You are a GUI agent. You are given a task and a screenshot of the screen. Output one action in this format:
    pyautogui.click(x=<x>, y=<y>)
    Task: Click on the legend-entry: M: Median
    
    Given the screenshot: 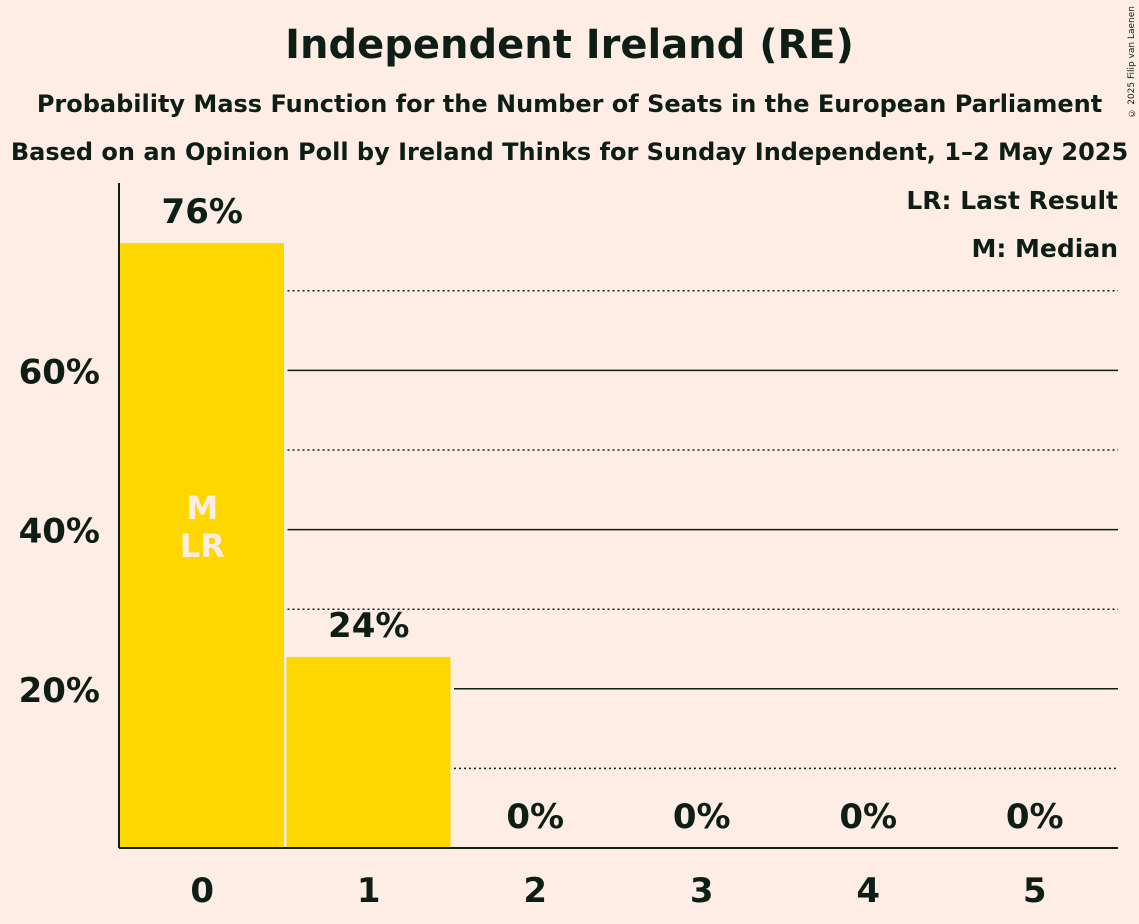 What is the action you would take?
    pyautogui.click(x=1044, y=248)
    